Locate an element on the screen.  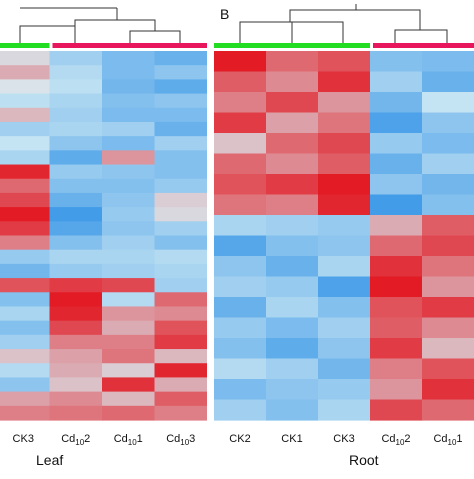
column-label-base: CK3 is located at coordinates (344, 439).